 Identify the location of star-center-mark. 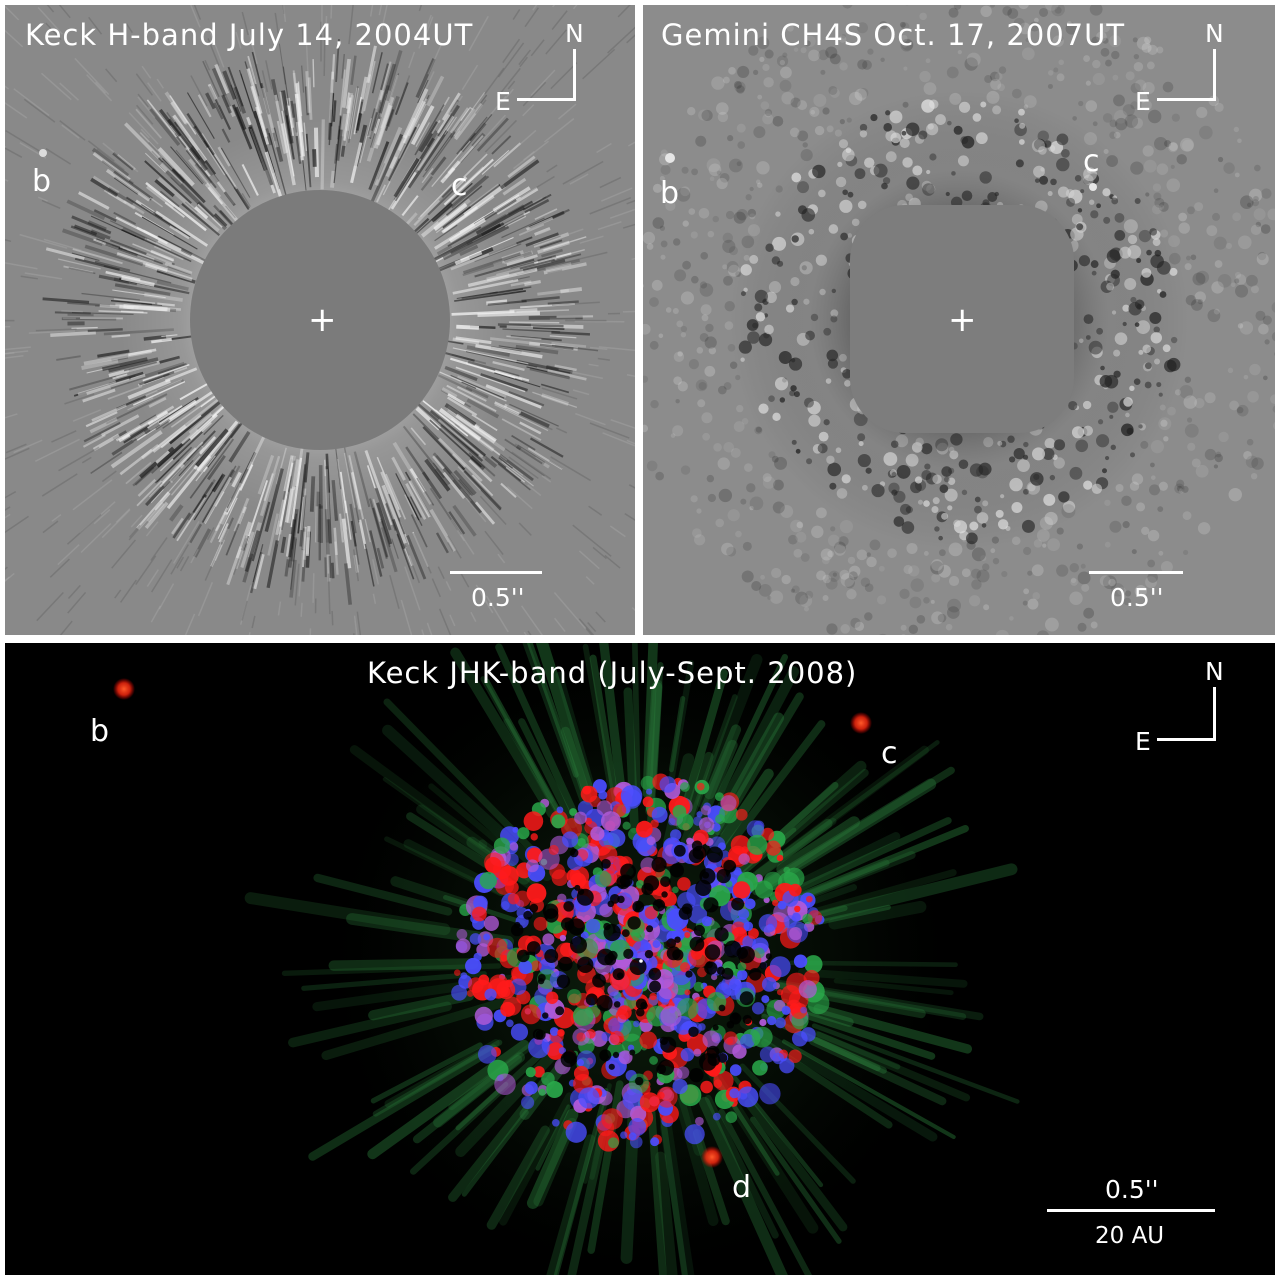
(641, 961).